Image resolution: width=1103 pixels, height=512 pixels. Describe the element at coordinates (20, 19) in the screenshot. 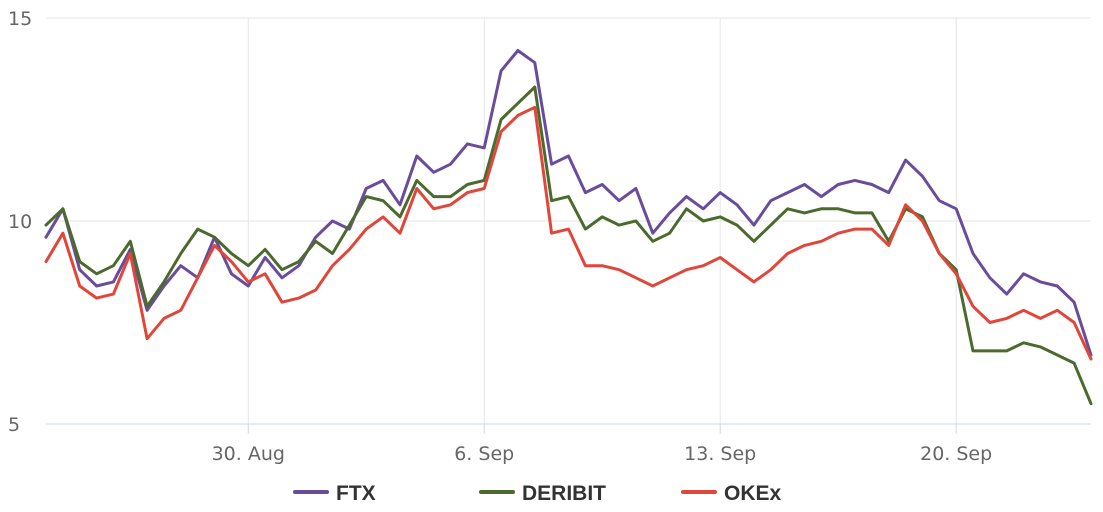

I see `y-tick-label: 15` at that location.